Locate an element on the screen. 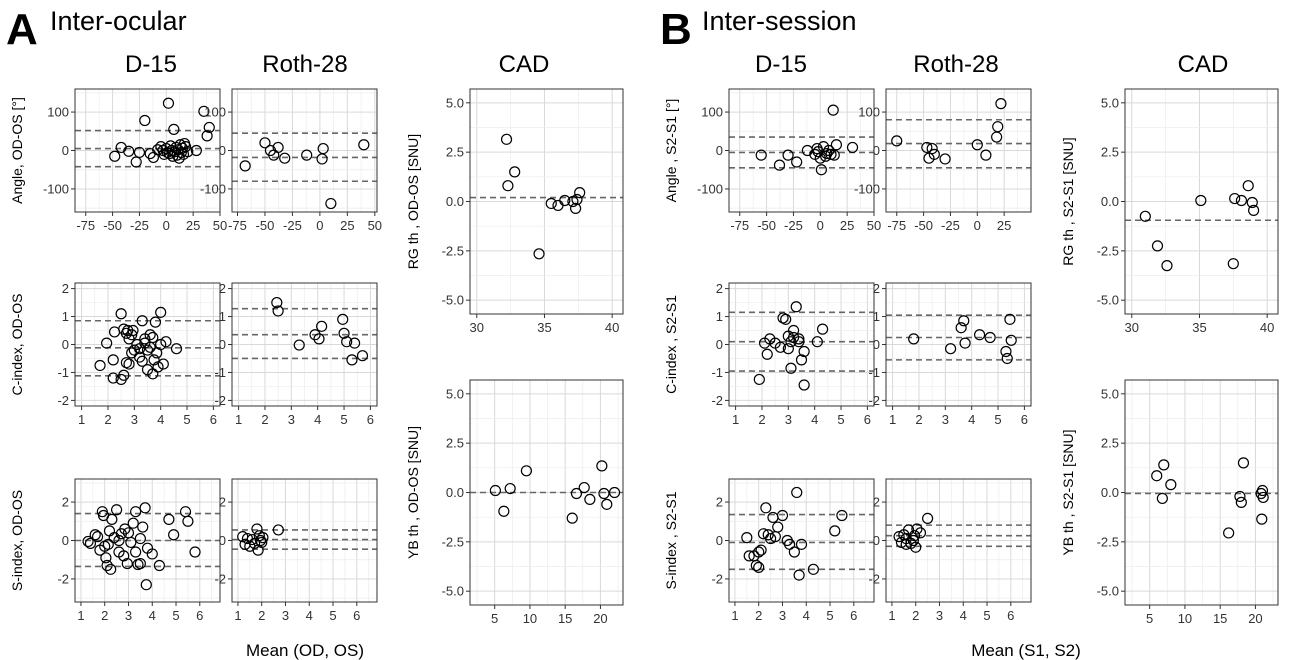 This screenshot has width=1293, height=660. y-tick-label: 100 is located at coordinates (215, 112).